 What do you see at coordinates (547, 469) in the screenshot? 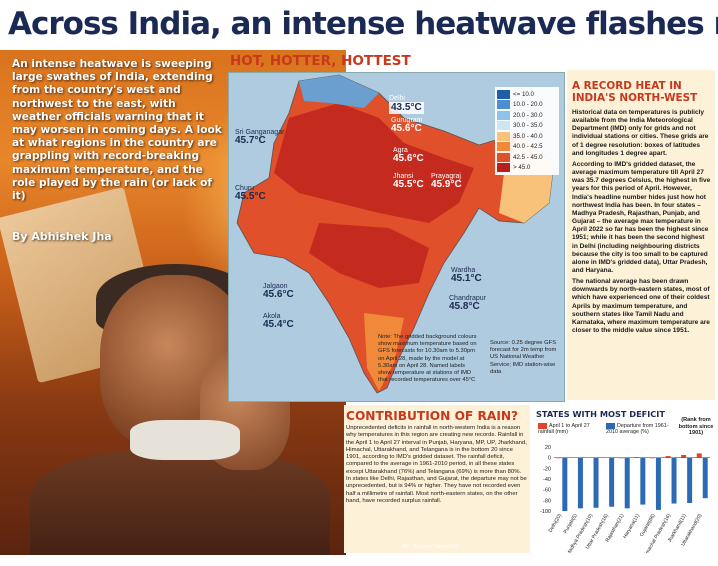
I see `y-tick-label: -20` at bounding box center [547, 469].